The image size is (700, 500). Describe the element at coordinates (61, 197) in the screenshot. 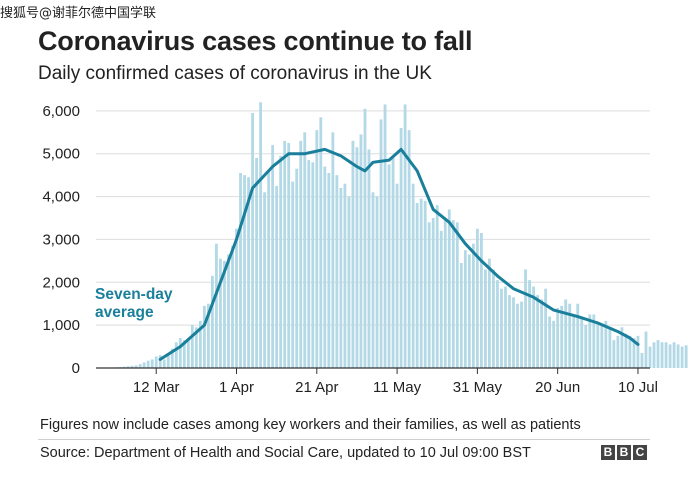

I see `y-tick-label: 4,000` at that location.